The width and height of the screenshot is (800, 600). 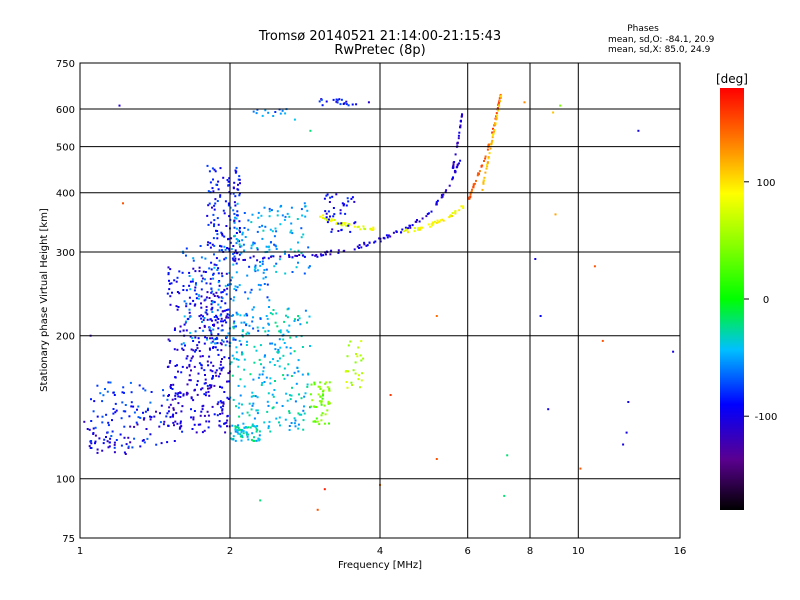 What do you see at coordinates (65, 302) in the screenshot?
I see `y-axis-ticks: 75 100 200 300 400 500 600 750` at bounding box center [65, 302].